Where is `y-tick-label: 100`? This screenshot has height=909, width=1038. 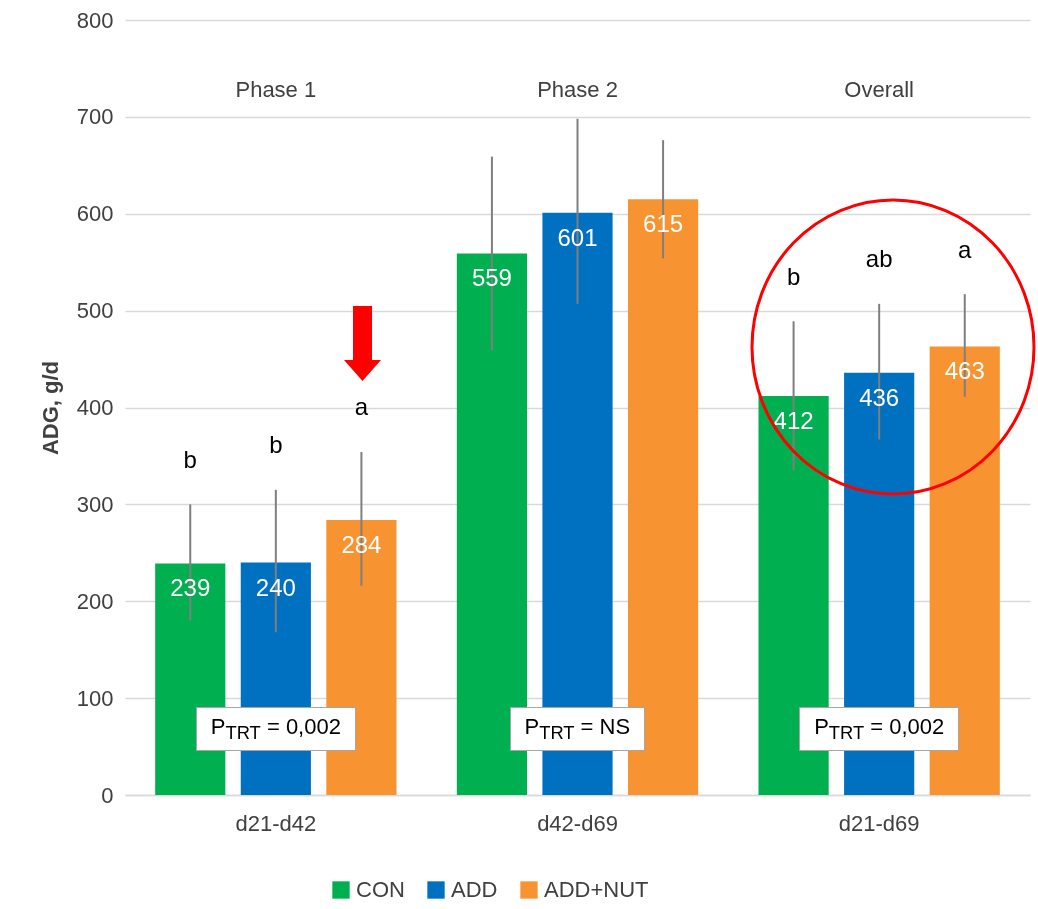 y-tick-label: 100 is located at coordinates (95, 698).